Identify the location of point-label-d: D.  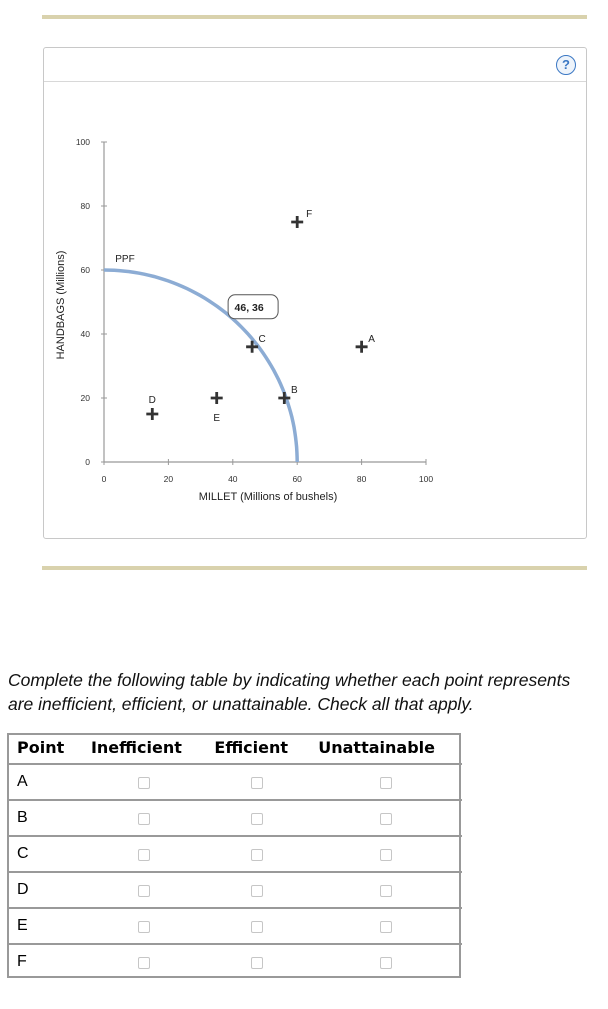
(152, 400).